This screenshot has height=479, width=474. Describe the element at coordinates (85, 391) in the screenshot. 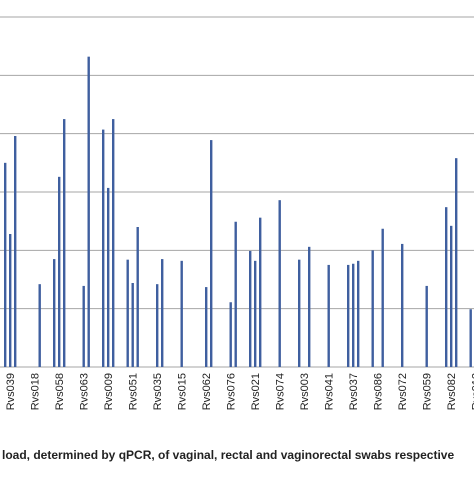

I see `x-tick-label: Rvs063` at that location.